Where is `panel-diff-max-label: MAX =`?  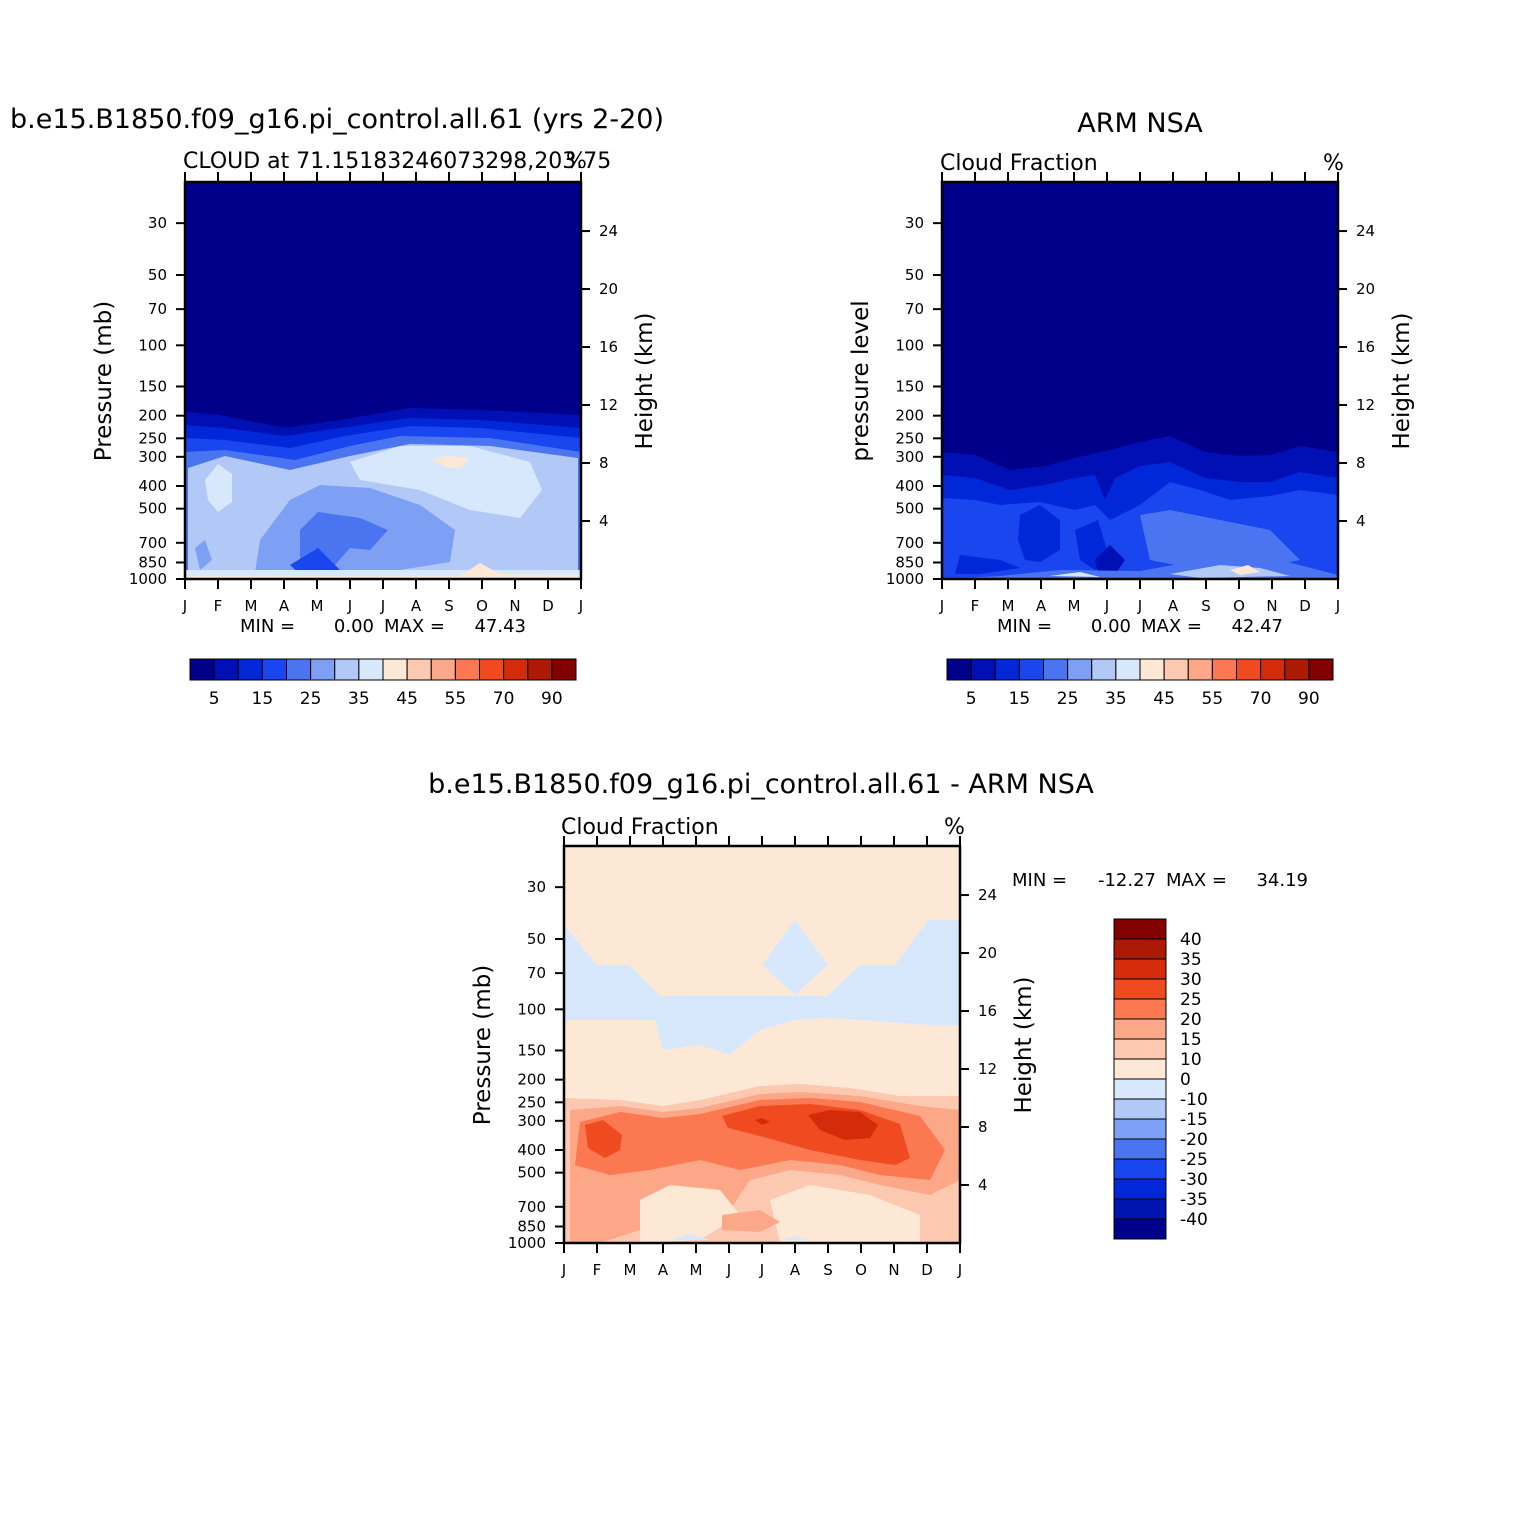
panel-diff-max-label: MAX = is located at coordinates (1196, 880).